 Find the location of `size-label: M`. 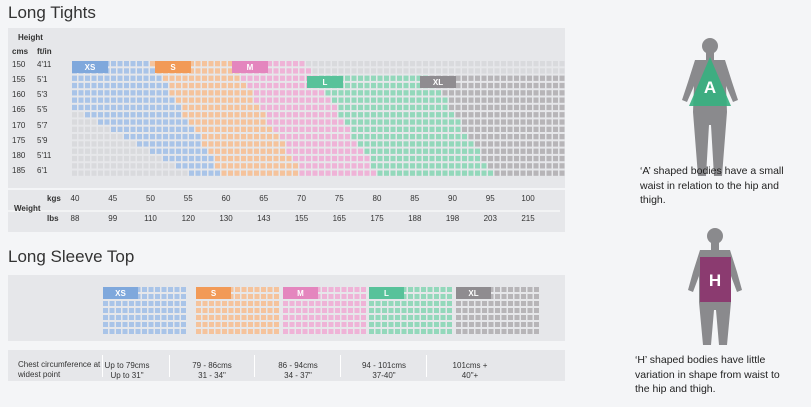

size-label: M is located at coordinates (250, 67).